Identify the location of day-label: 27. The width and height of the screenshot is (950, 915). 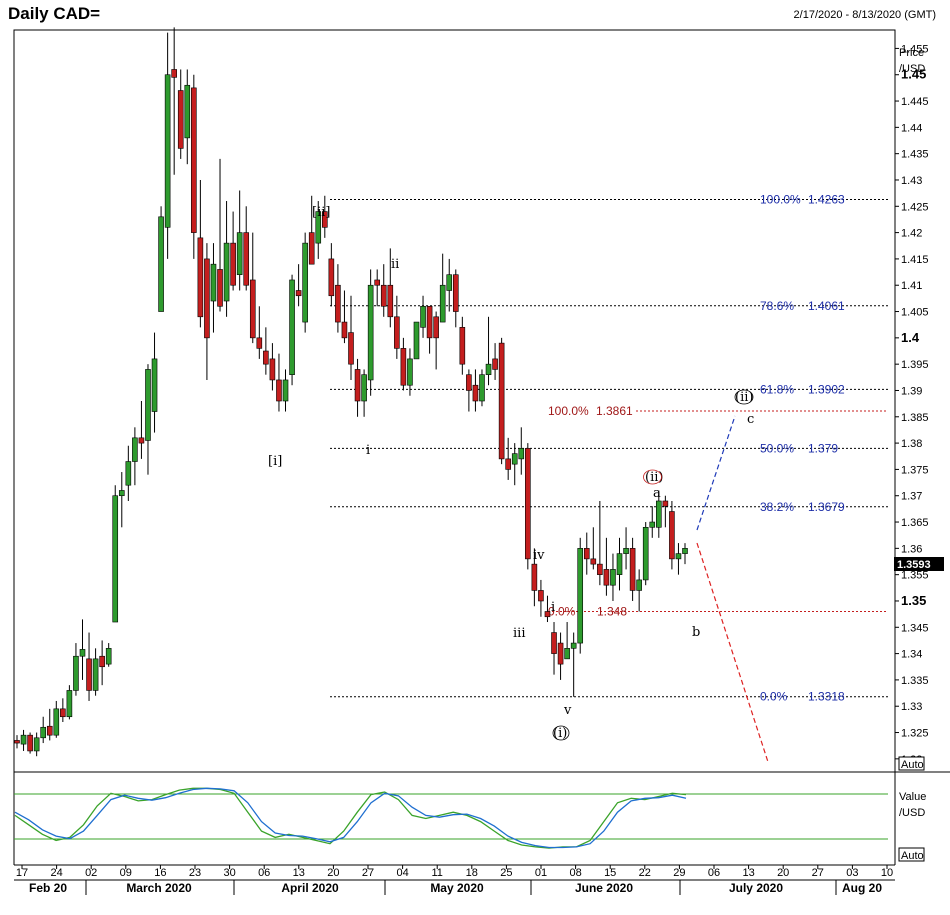
(818, 873).